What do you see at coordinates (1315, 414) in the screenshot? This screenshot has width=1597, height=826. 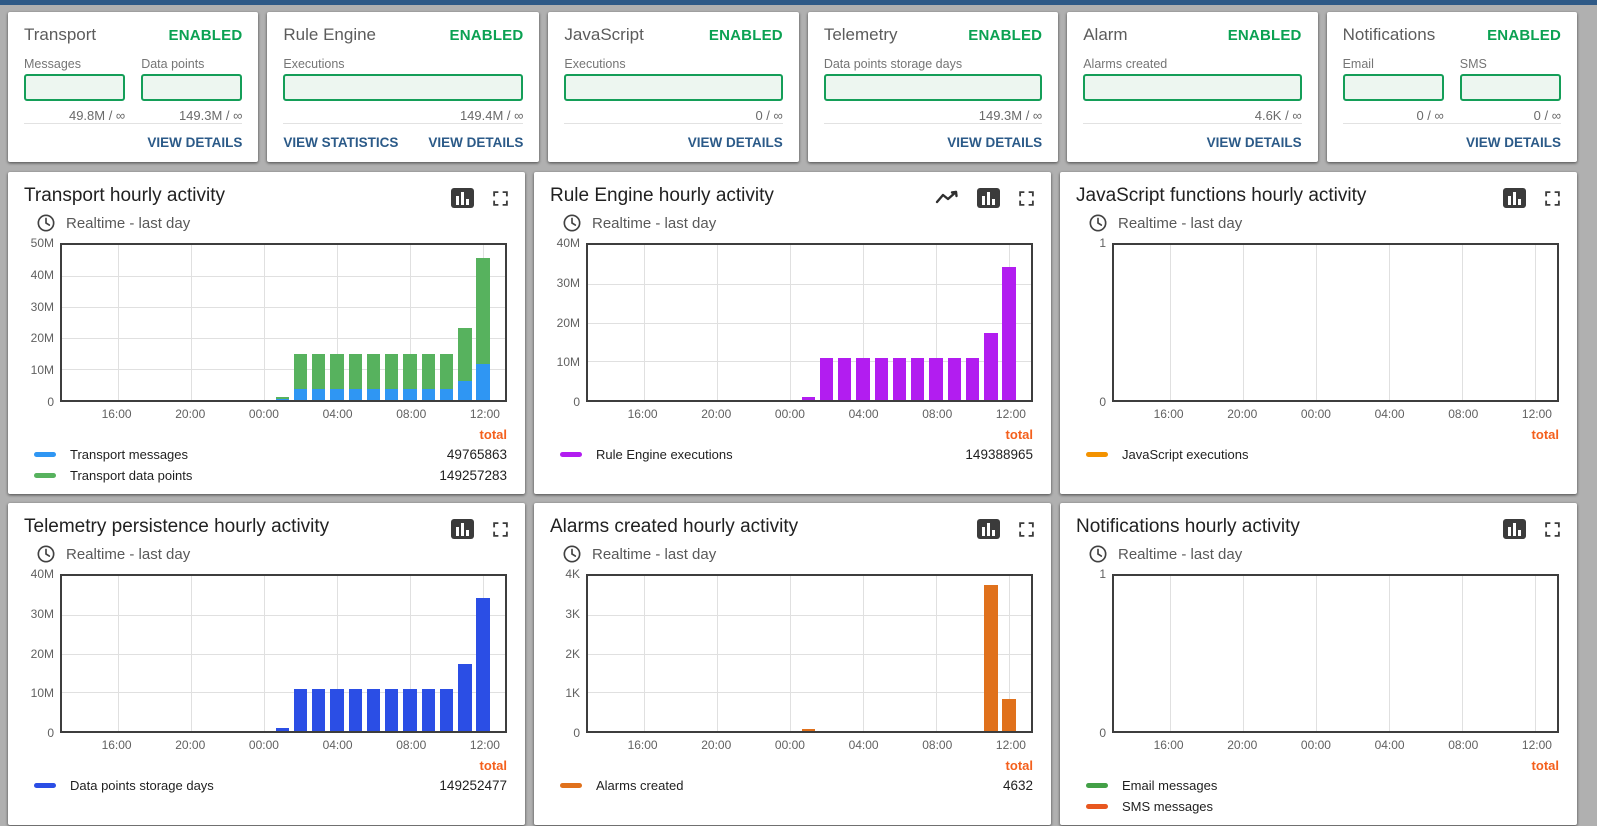 I see `x-tick-label: 00:00` at bounding box center [1315, 414].